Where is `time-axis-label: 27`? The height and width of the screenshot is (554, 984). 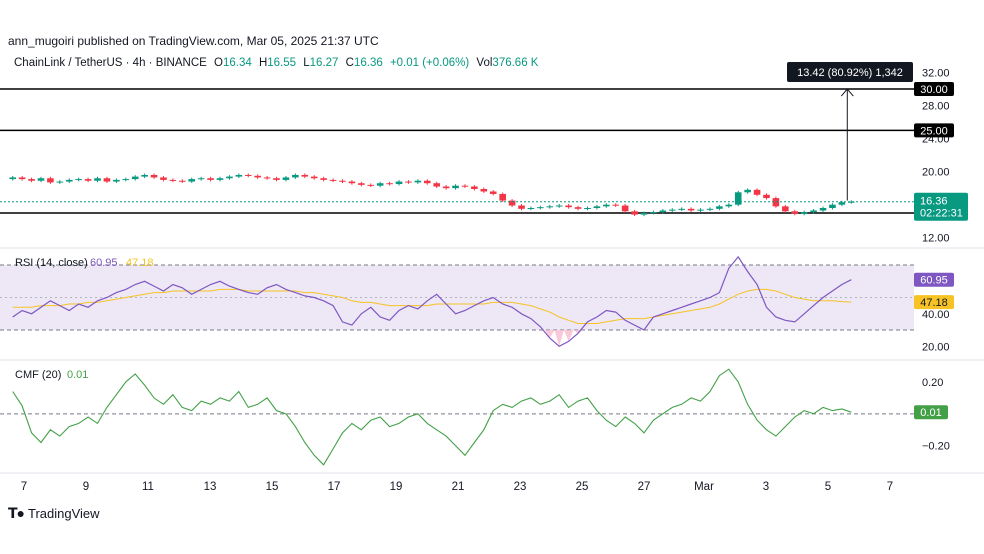 time-axis-label: 27 is located at coordinates (644, 487).